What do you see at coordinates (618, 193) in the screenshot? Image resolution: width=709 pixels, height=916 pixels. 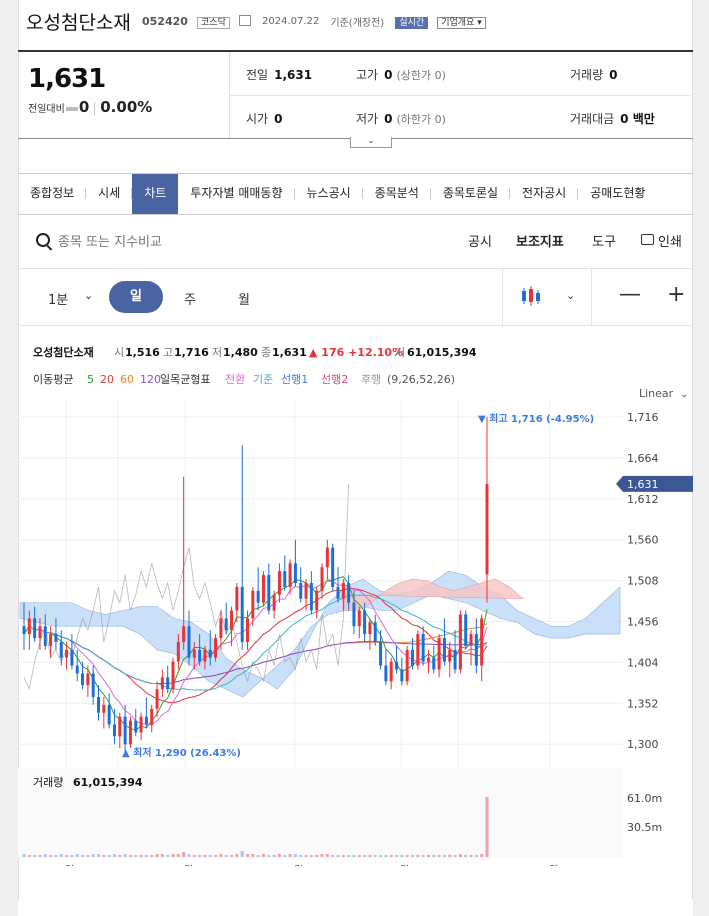 I see `tab-short-selling: 공매도현황` at bounding box center [618, 193].